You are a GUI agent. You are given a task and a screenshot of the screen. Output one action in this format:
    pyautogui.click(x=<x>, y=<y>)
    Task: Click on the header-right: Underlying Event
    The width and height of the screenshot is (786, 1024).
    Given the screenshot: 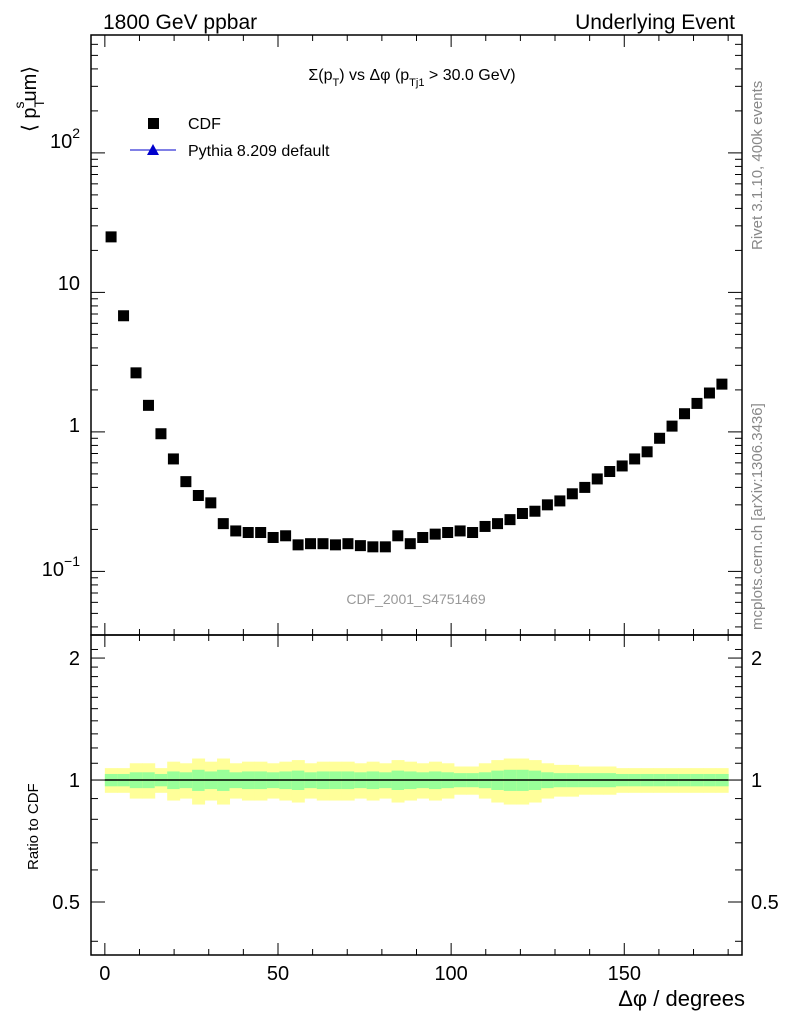 What is the action you would take?
    pyautogui.click(x=655, y=22)
    